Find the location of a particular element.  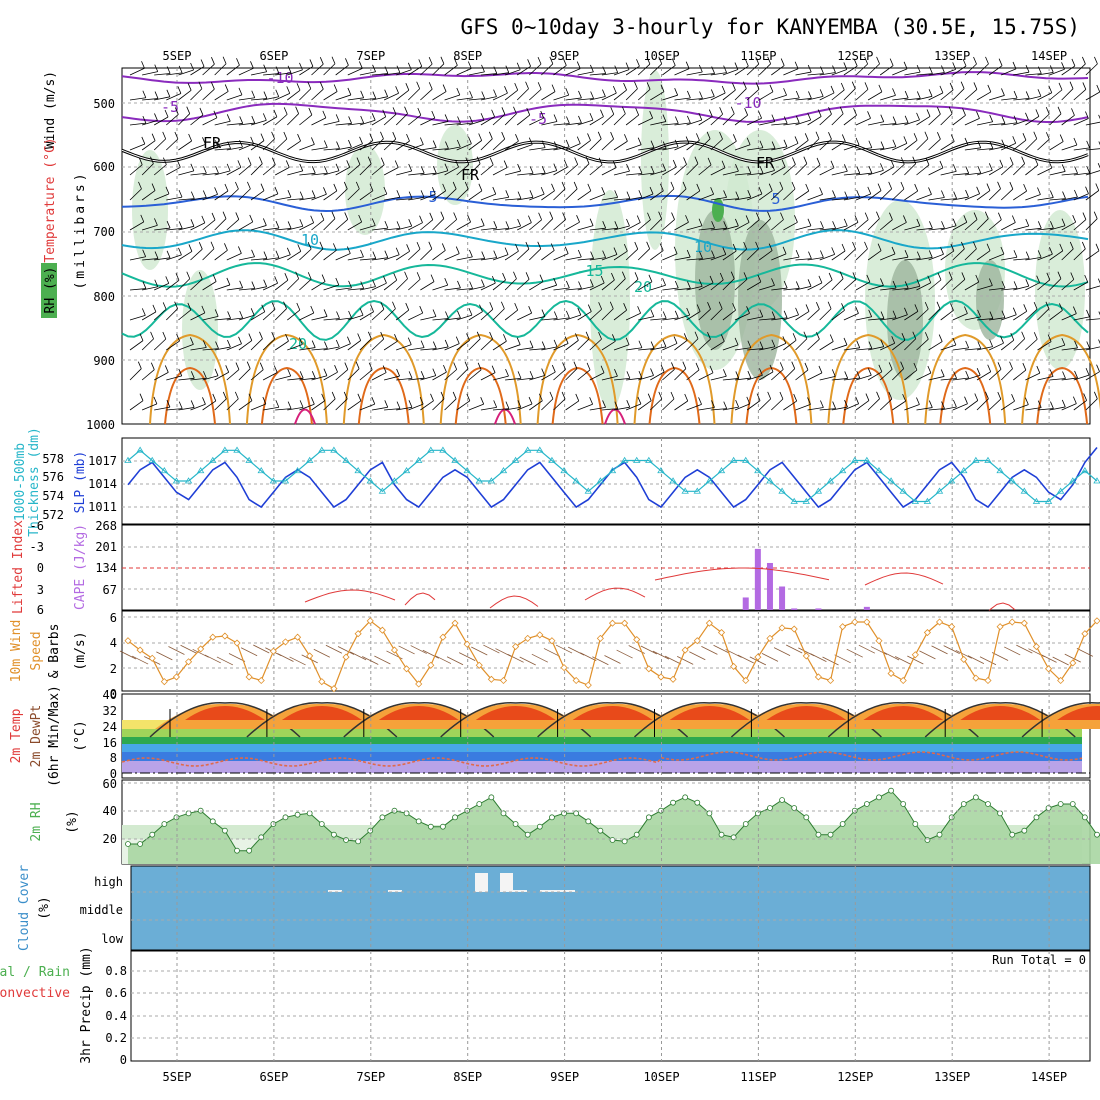

y-tick: 4 is located at coordinates (113, 643).